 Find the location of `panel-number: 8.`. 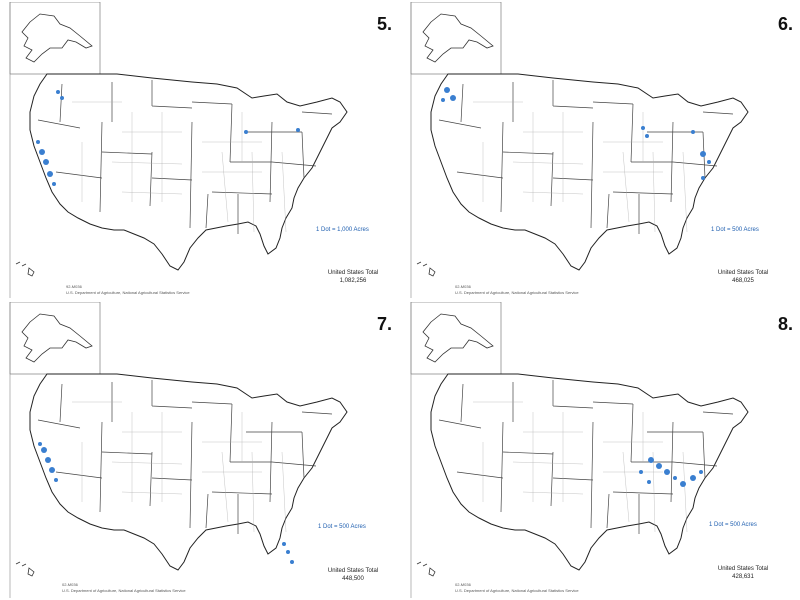

panel-number: 8. is located at coordinates (785, 324).